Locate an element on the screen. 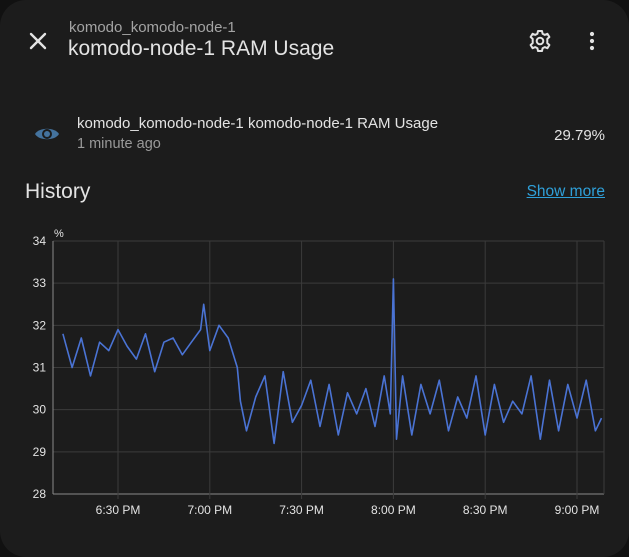 The height and width of the screenshot is (557, 629). y-tick-label: 31 is located at coordinates (40, 368).